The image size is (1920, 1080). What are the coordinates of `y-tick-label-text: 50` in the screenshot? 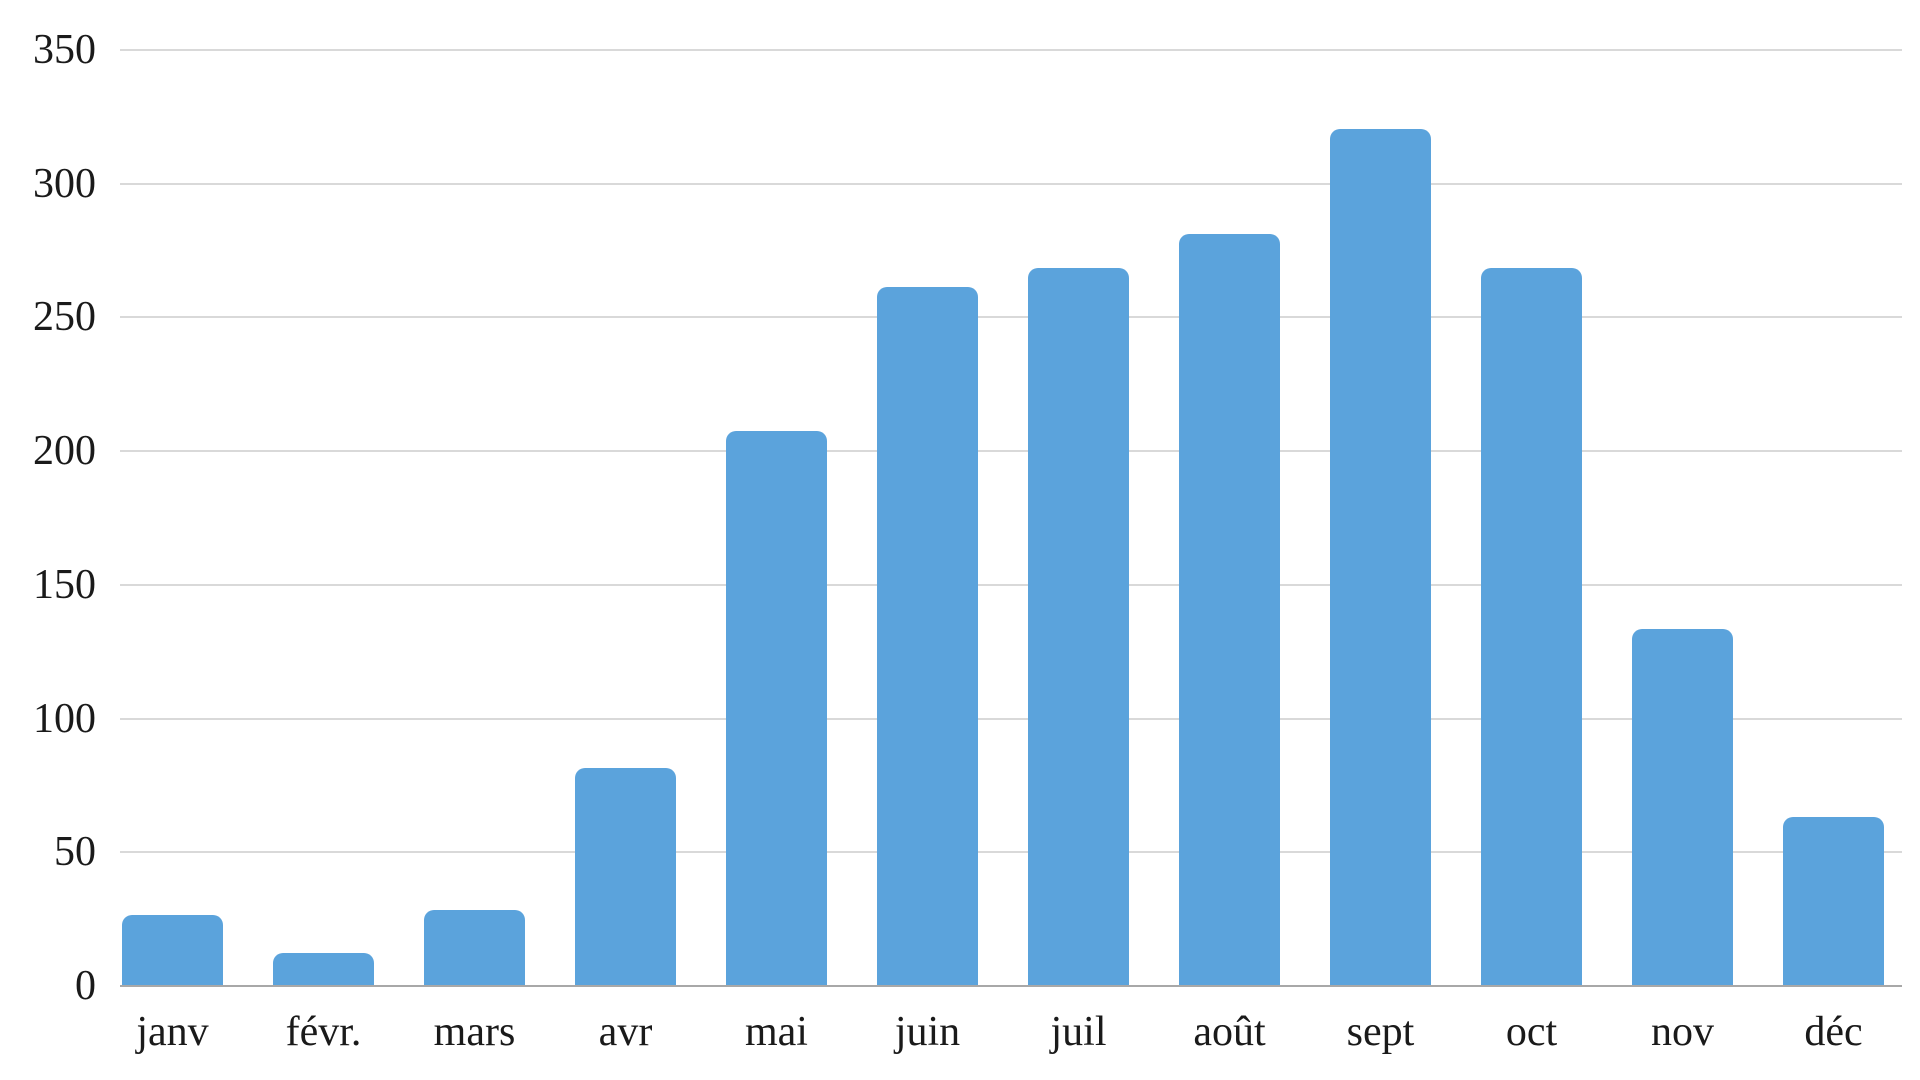 It's located at (75, 852).